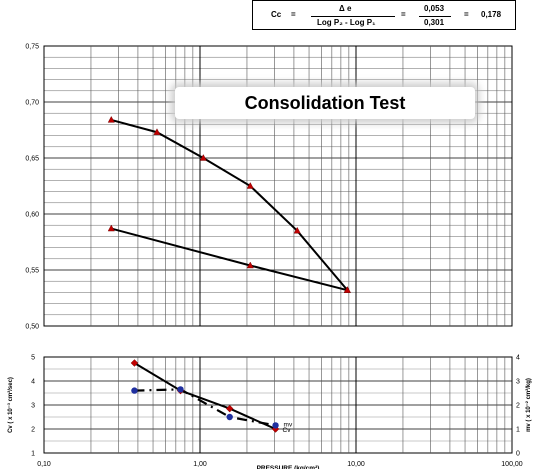  Describe the element at coordinates (528, 405) in the screenshot. I see `y-axis-title-right: mv ( x 10⁻² cm²/kg)` at that location.